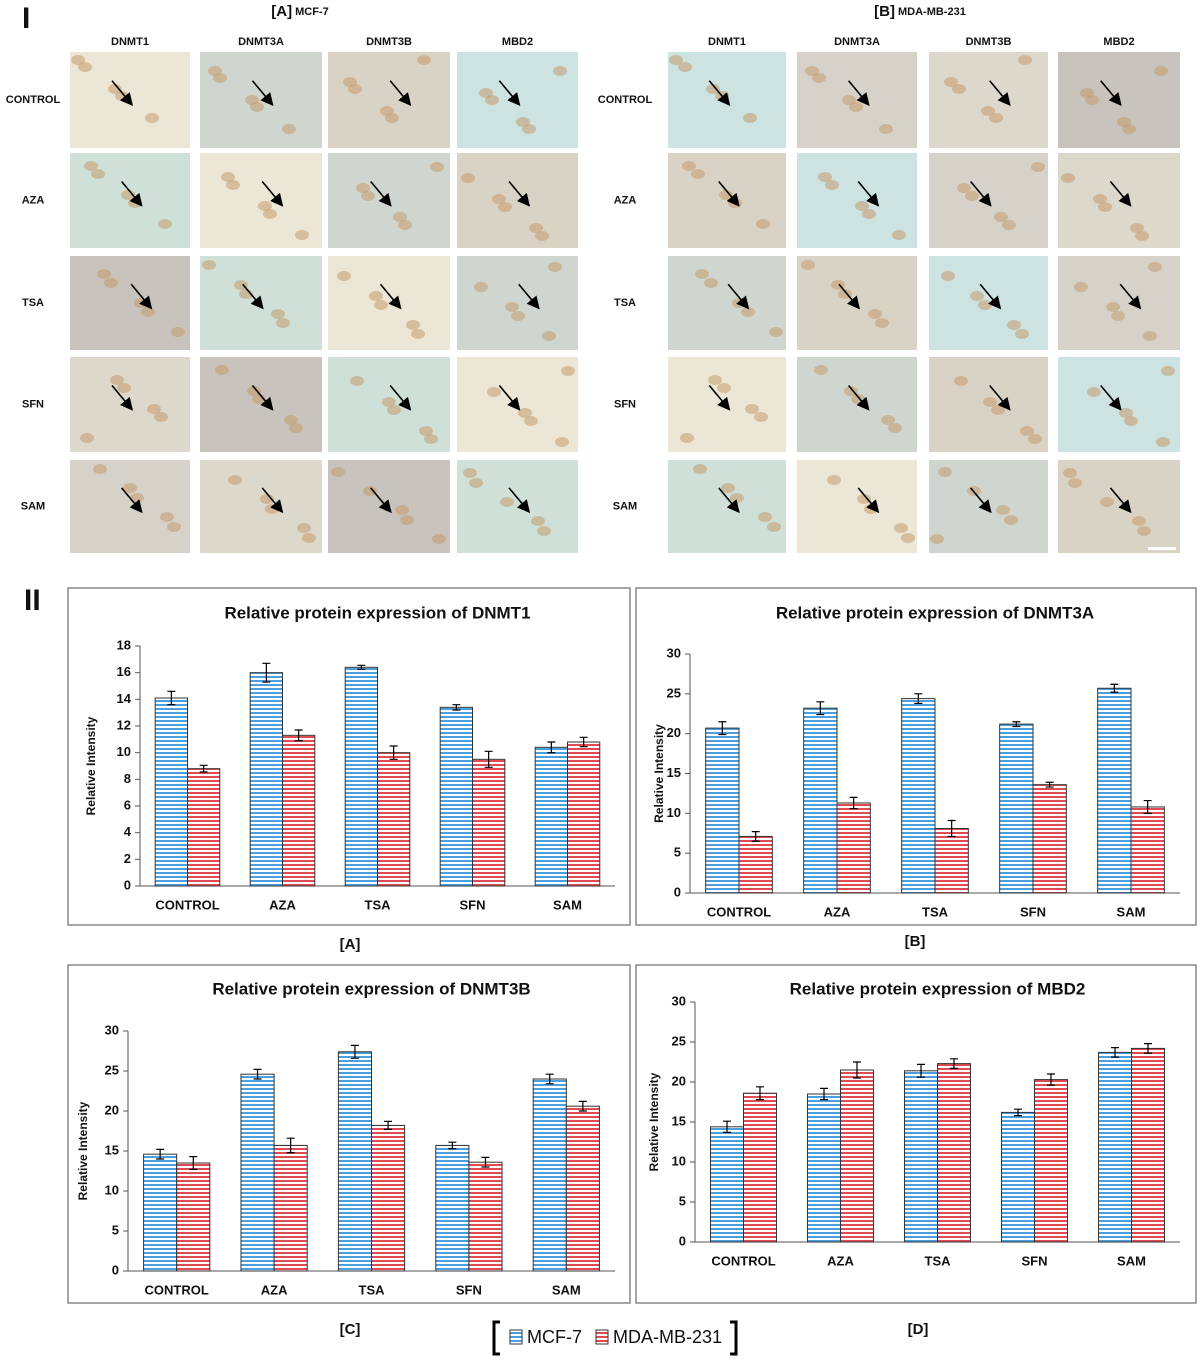 Image resolution: width=1200 pixels, height=1359 pixels. I want to click on chart-title: Relative protein expression of MBD2, so click(938, 988).